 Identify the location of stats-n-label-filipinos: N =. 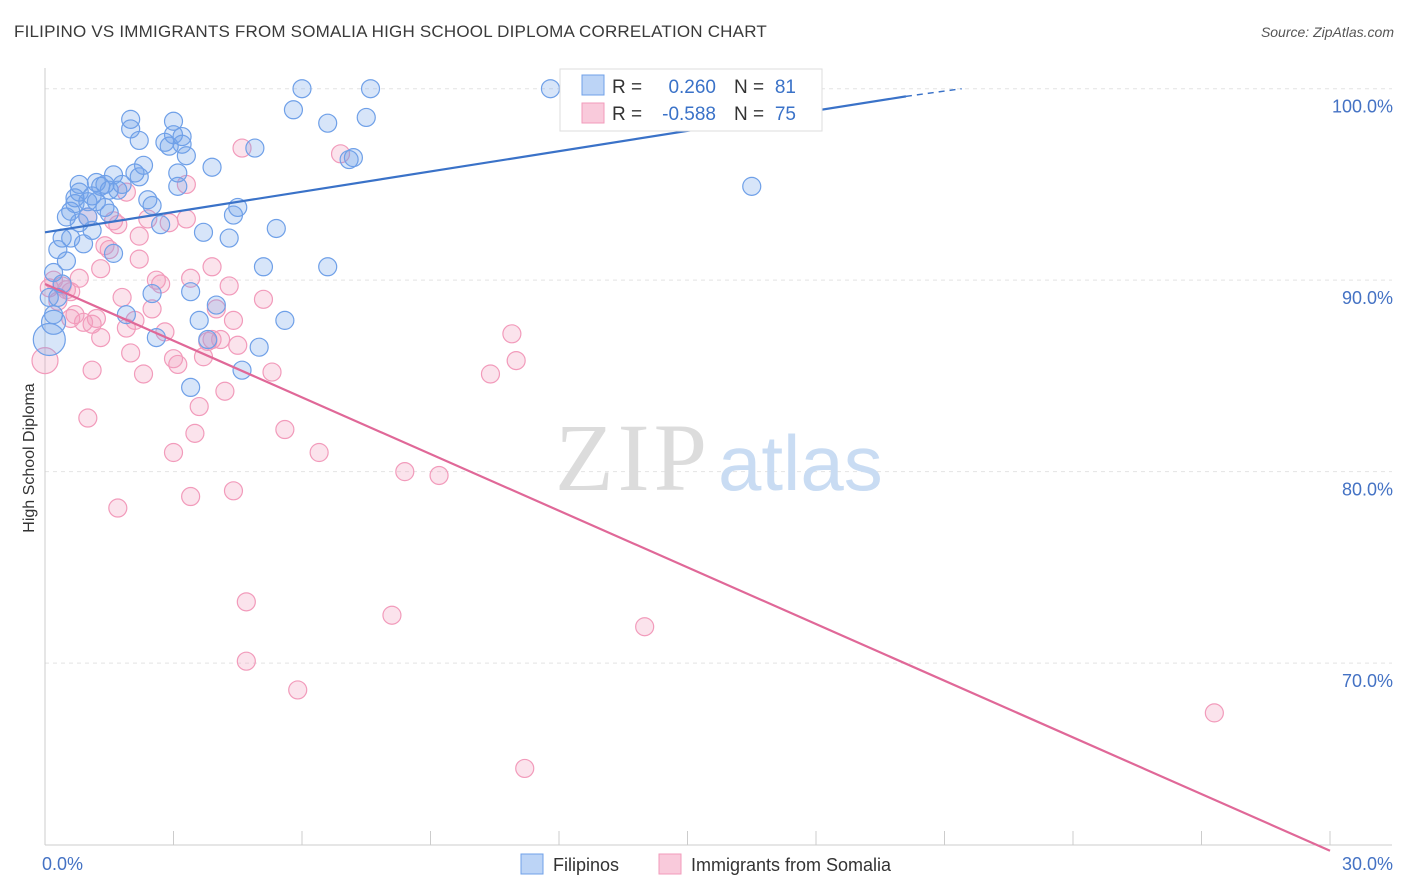
(749, 87).